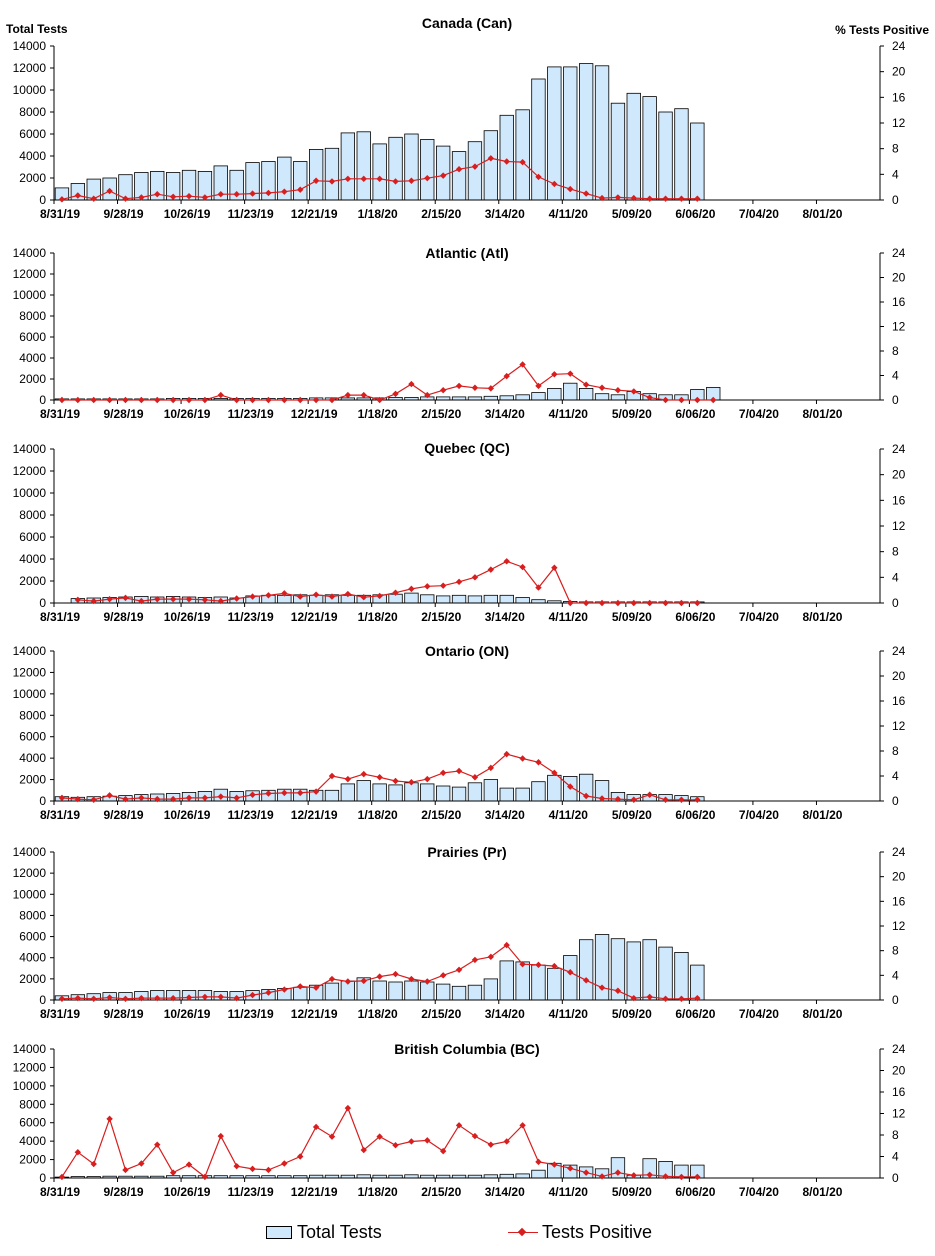 Image resolution: width=935 pixels, height=1256 pixels. Describe the element at coordinates (32, 134) in the screenshot. I see `left-tick-label: 6000` at that location.